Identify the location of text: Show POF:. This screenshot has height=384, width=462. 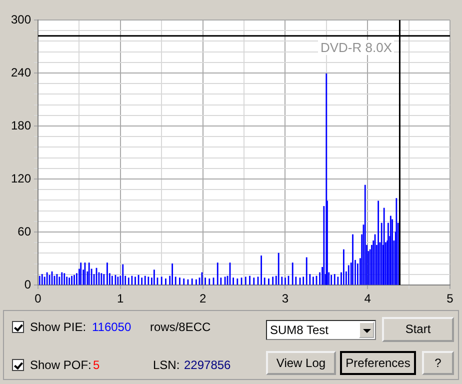
(61, 365).